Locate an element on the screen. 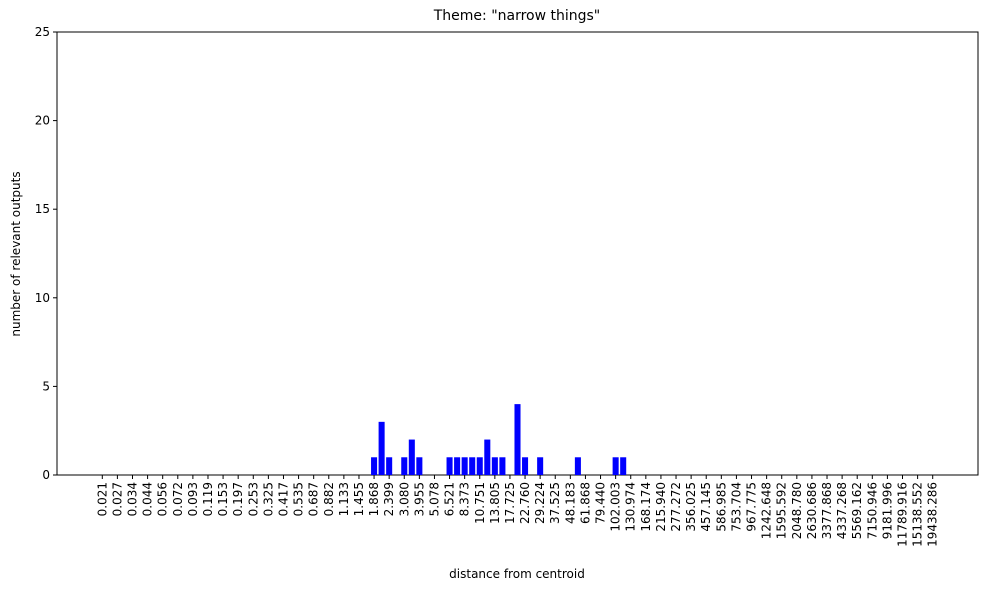 The height and width of the screenshot is (590, 989). x-tick-label: 19438.286 is located at coordinates (933, 514).